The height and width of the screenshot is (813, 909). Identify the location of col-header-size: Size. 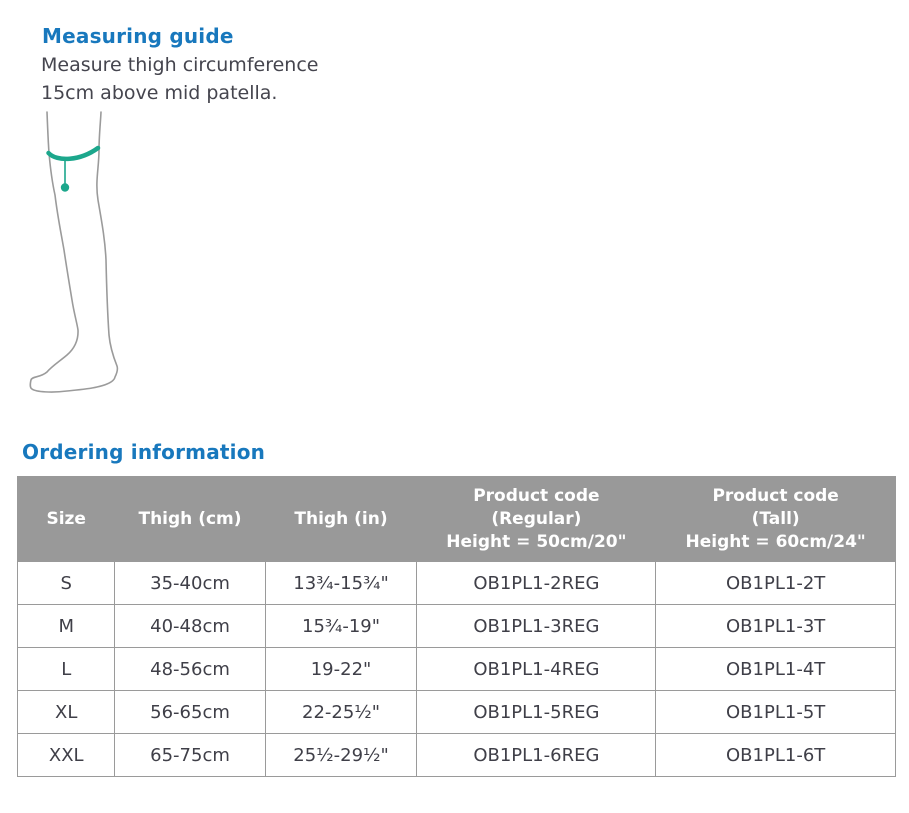
(66, 519).